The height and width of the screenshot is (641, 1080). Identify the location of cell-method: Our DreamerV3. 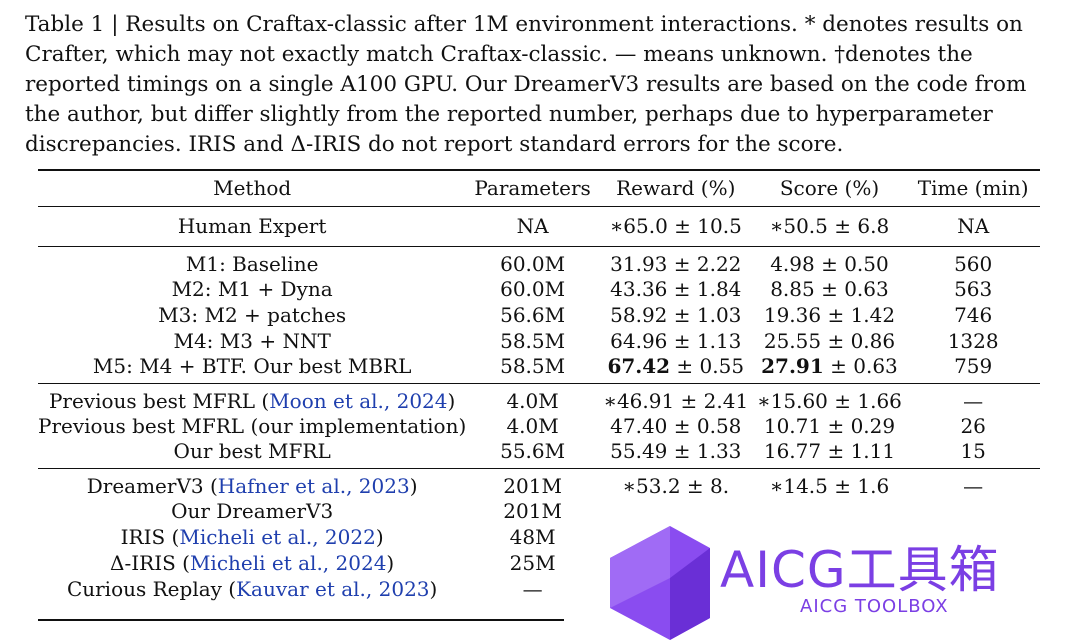
(252, 510).